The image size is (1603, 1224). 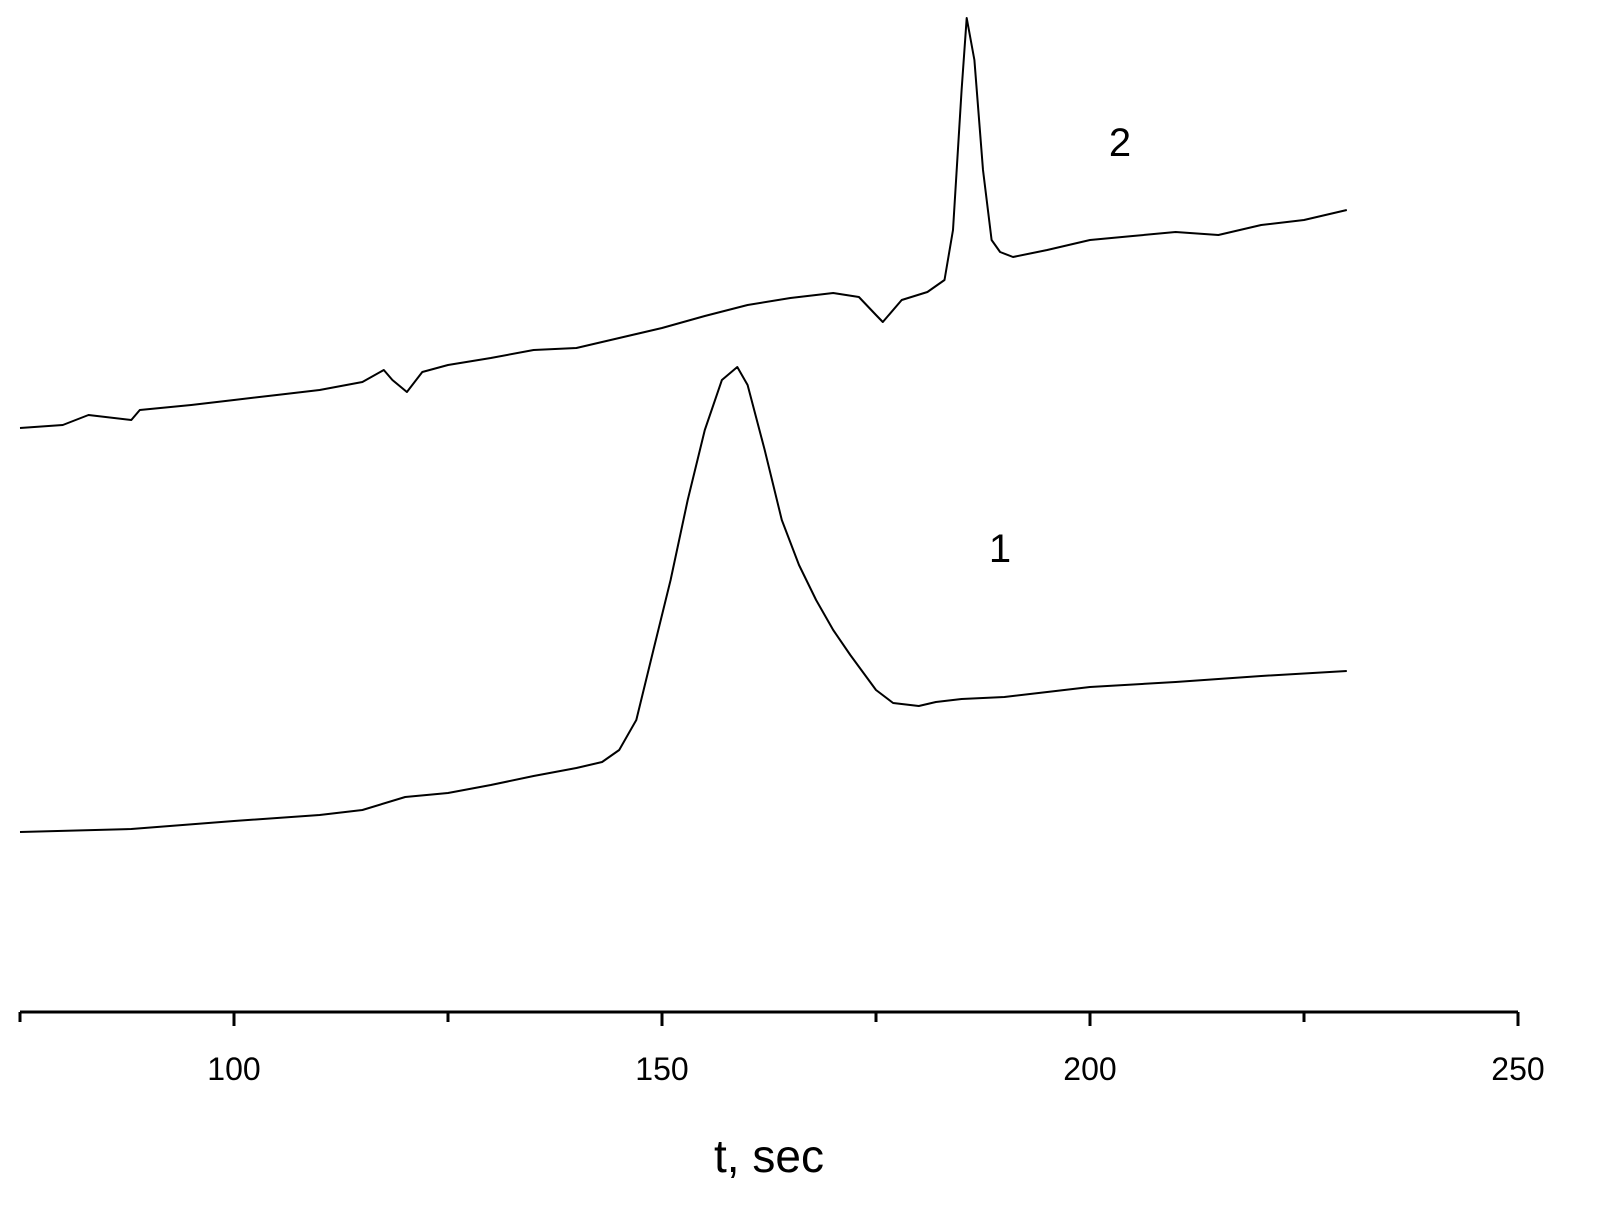 What do you see at coordinates (1000, 549) in the screenshot?
I see `series-label: 1` at bounding box center [1000, 549].